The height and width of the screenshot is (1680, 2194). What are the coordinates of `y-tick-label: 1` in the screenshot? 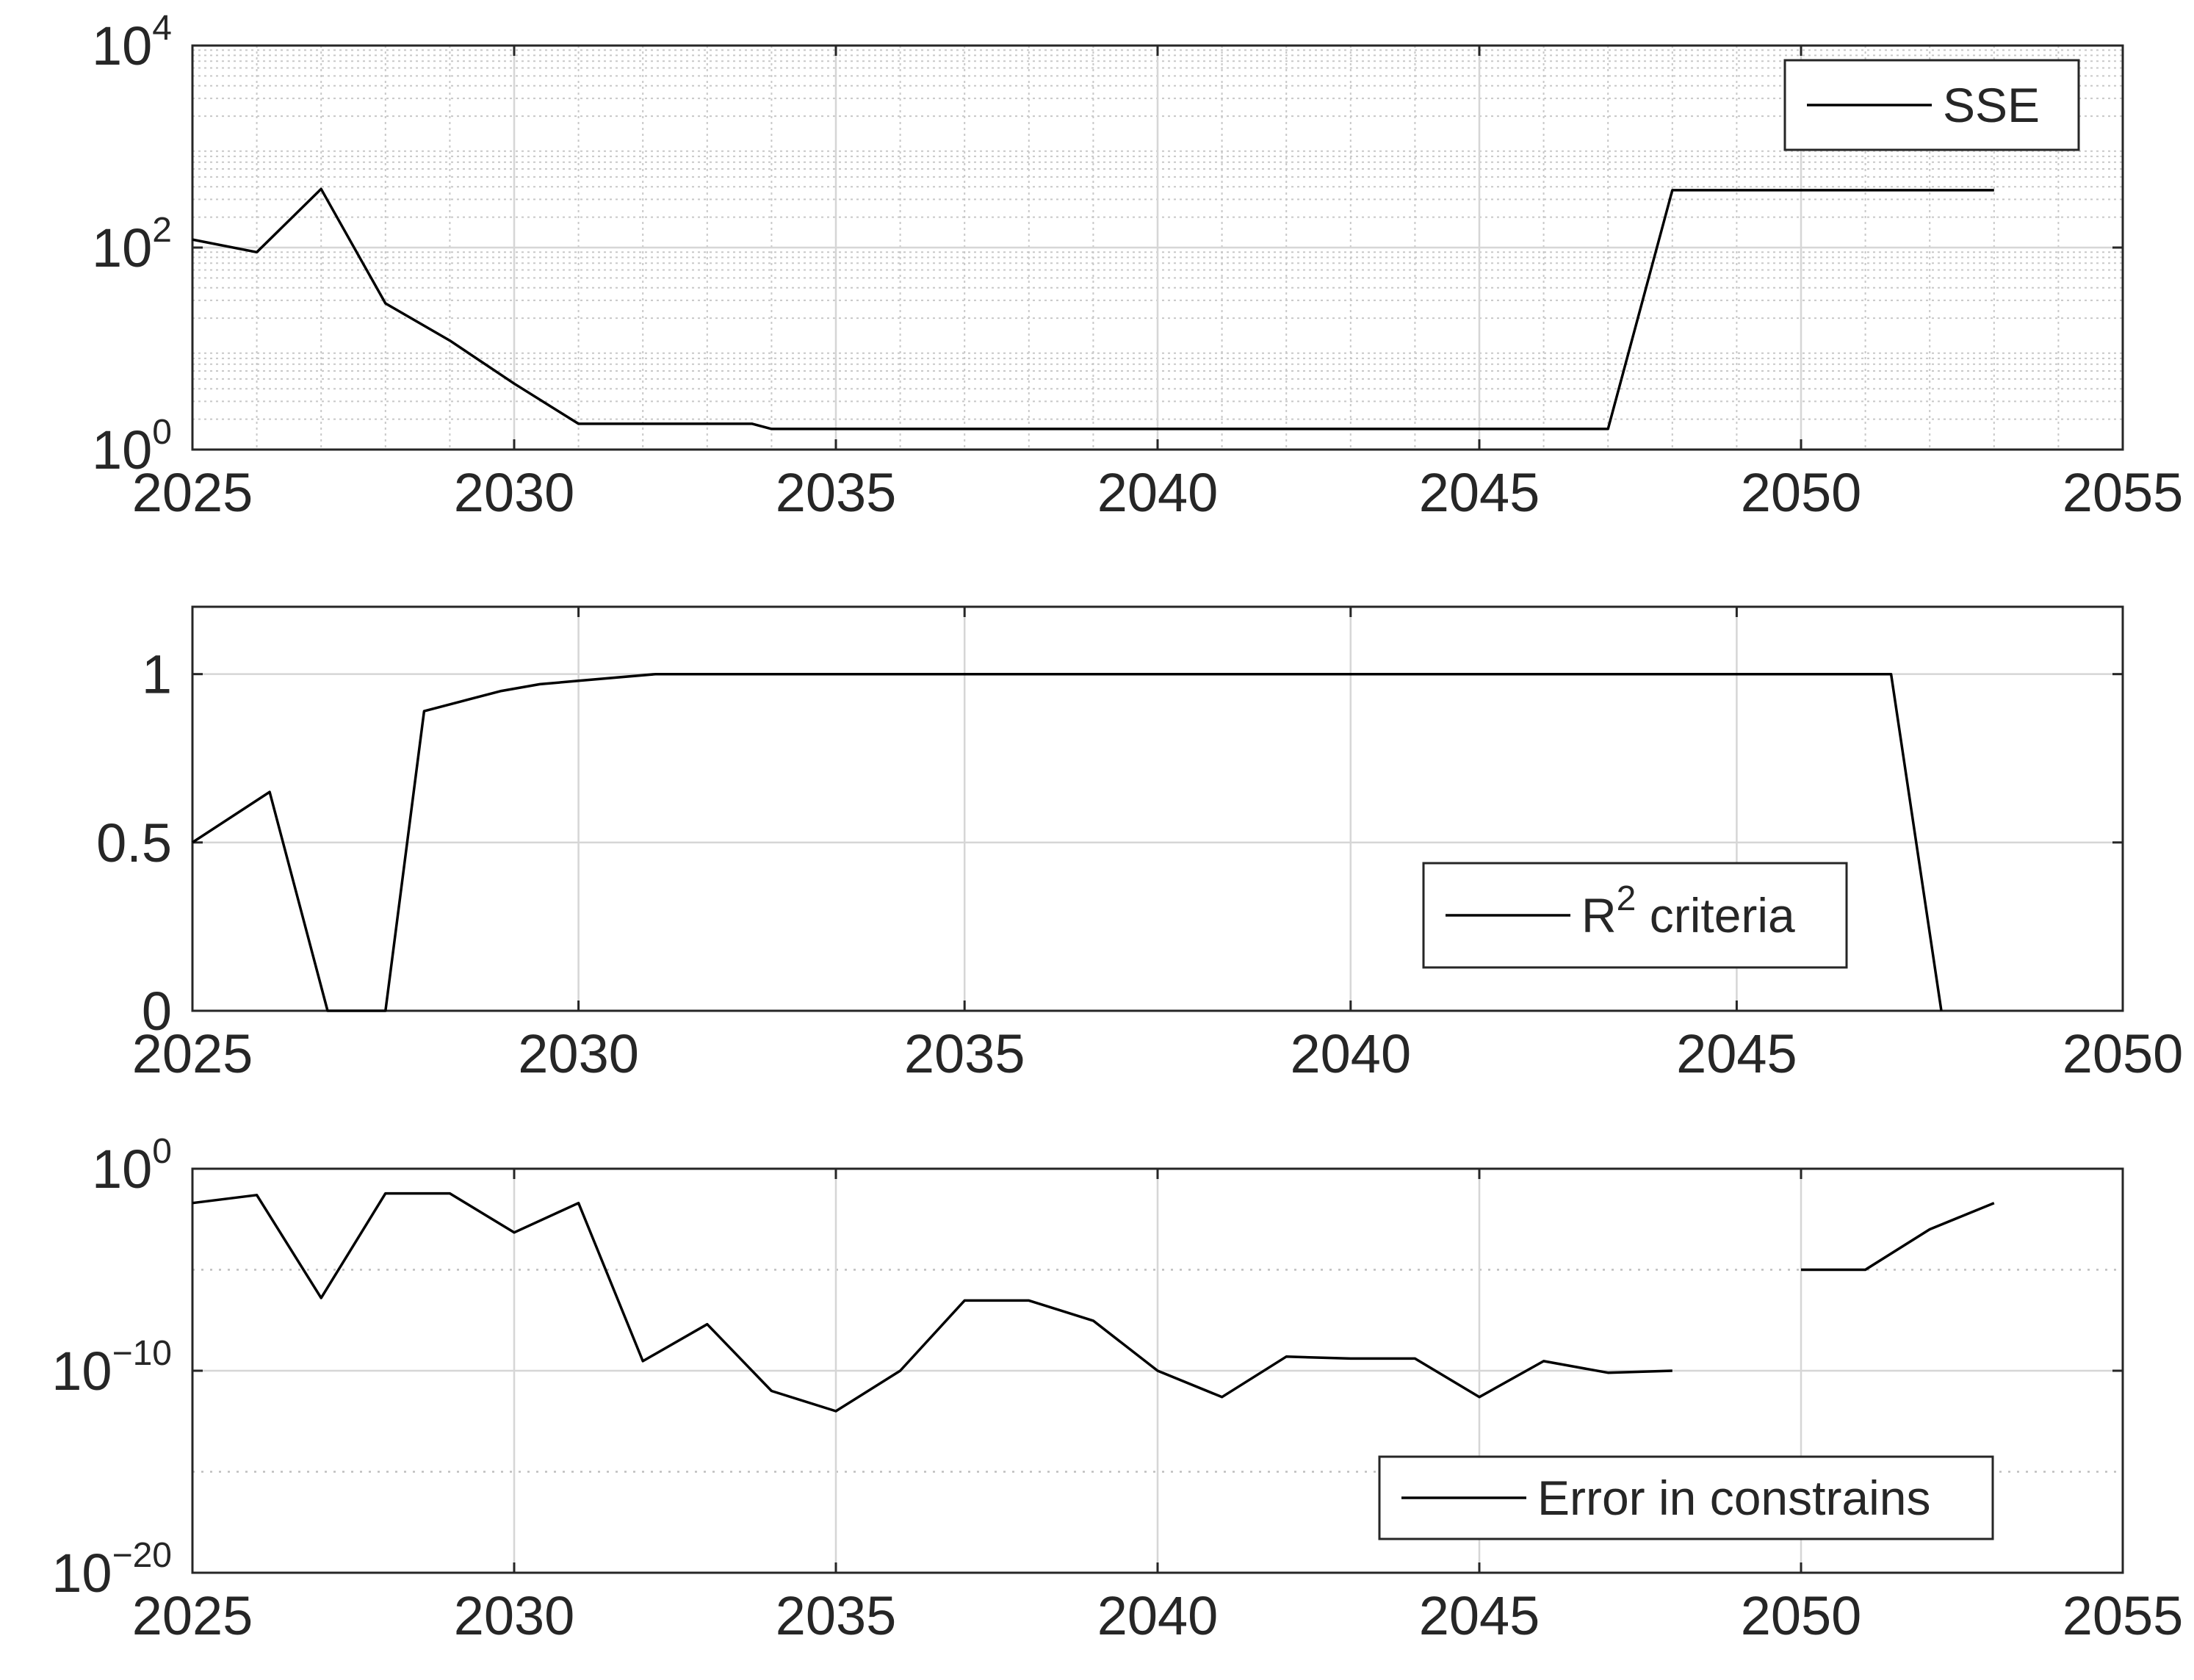 It's located at (157, 674).